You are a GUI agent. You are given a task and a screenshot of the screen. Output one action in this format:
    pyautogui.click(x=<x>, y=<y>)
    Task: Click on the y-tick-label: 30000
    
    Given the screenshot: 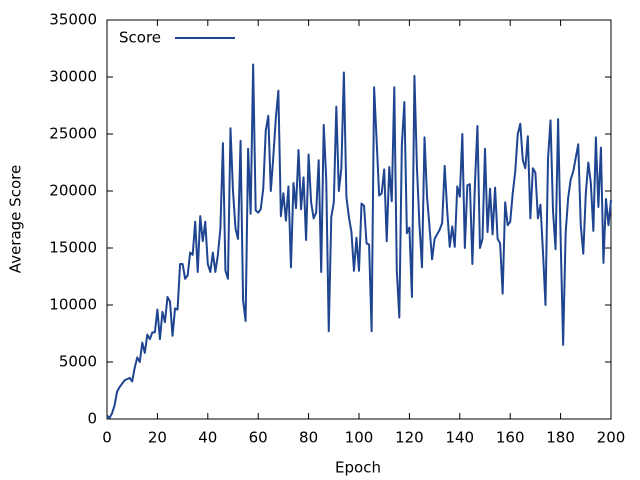 What is the action you would take?
    pyautogui.click(x=73, y=77)
    